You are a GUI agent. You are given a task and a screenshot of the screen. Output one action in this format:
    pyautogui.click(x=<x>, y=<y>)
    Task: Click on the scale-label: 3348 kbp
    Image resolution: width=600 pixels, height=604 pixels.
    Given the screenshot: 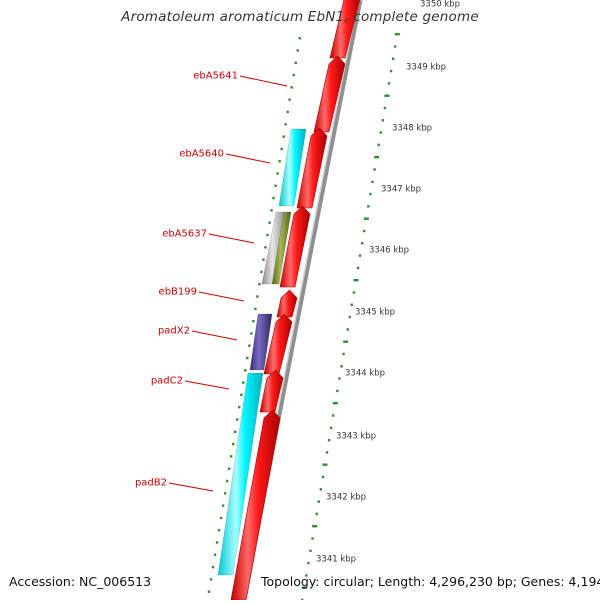 What is the action you would take?
    pyautogui.click(x=412, y=129)
    